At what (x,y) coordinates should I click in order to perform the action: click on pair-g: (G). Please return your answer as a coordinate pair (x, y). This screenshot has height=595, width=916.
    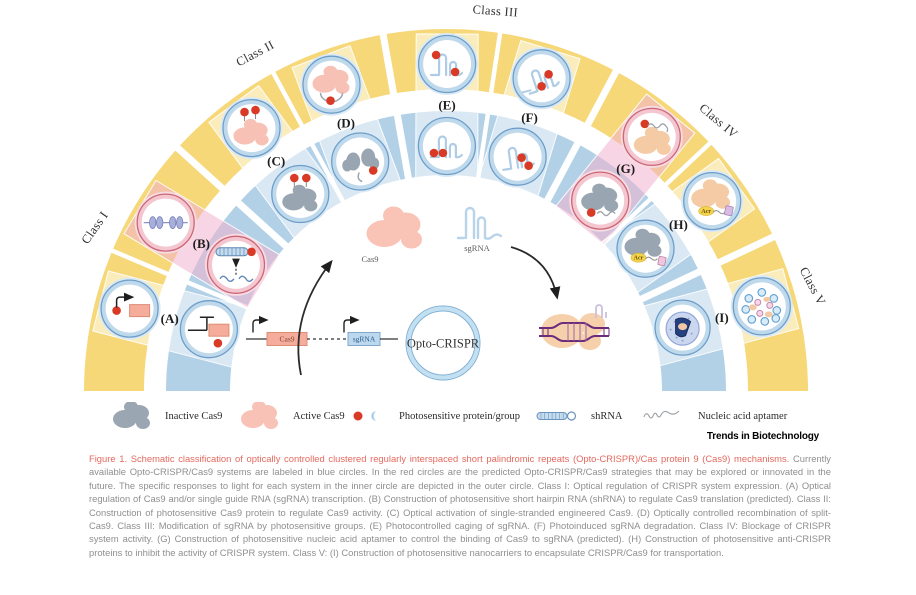
    Looking at the image, I should click on (626, 168).